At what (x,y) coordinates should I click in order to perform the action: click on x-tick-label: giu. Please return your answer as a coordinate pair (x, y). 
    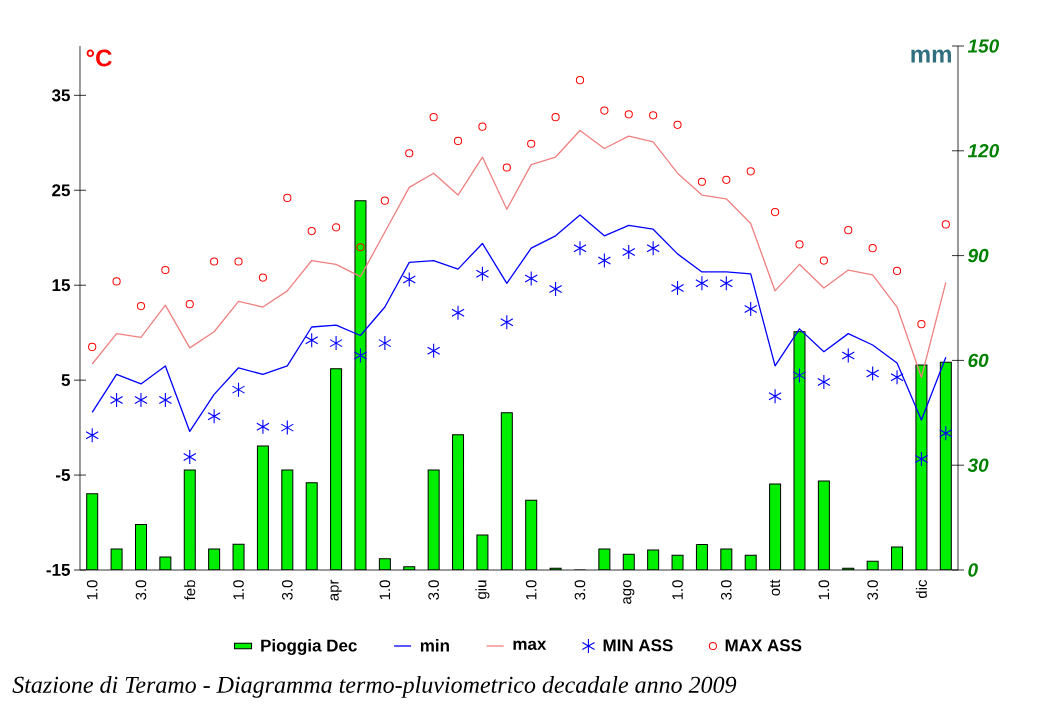
    Looking at the image, I should click on (482, 589).